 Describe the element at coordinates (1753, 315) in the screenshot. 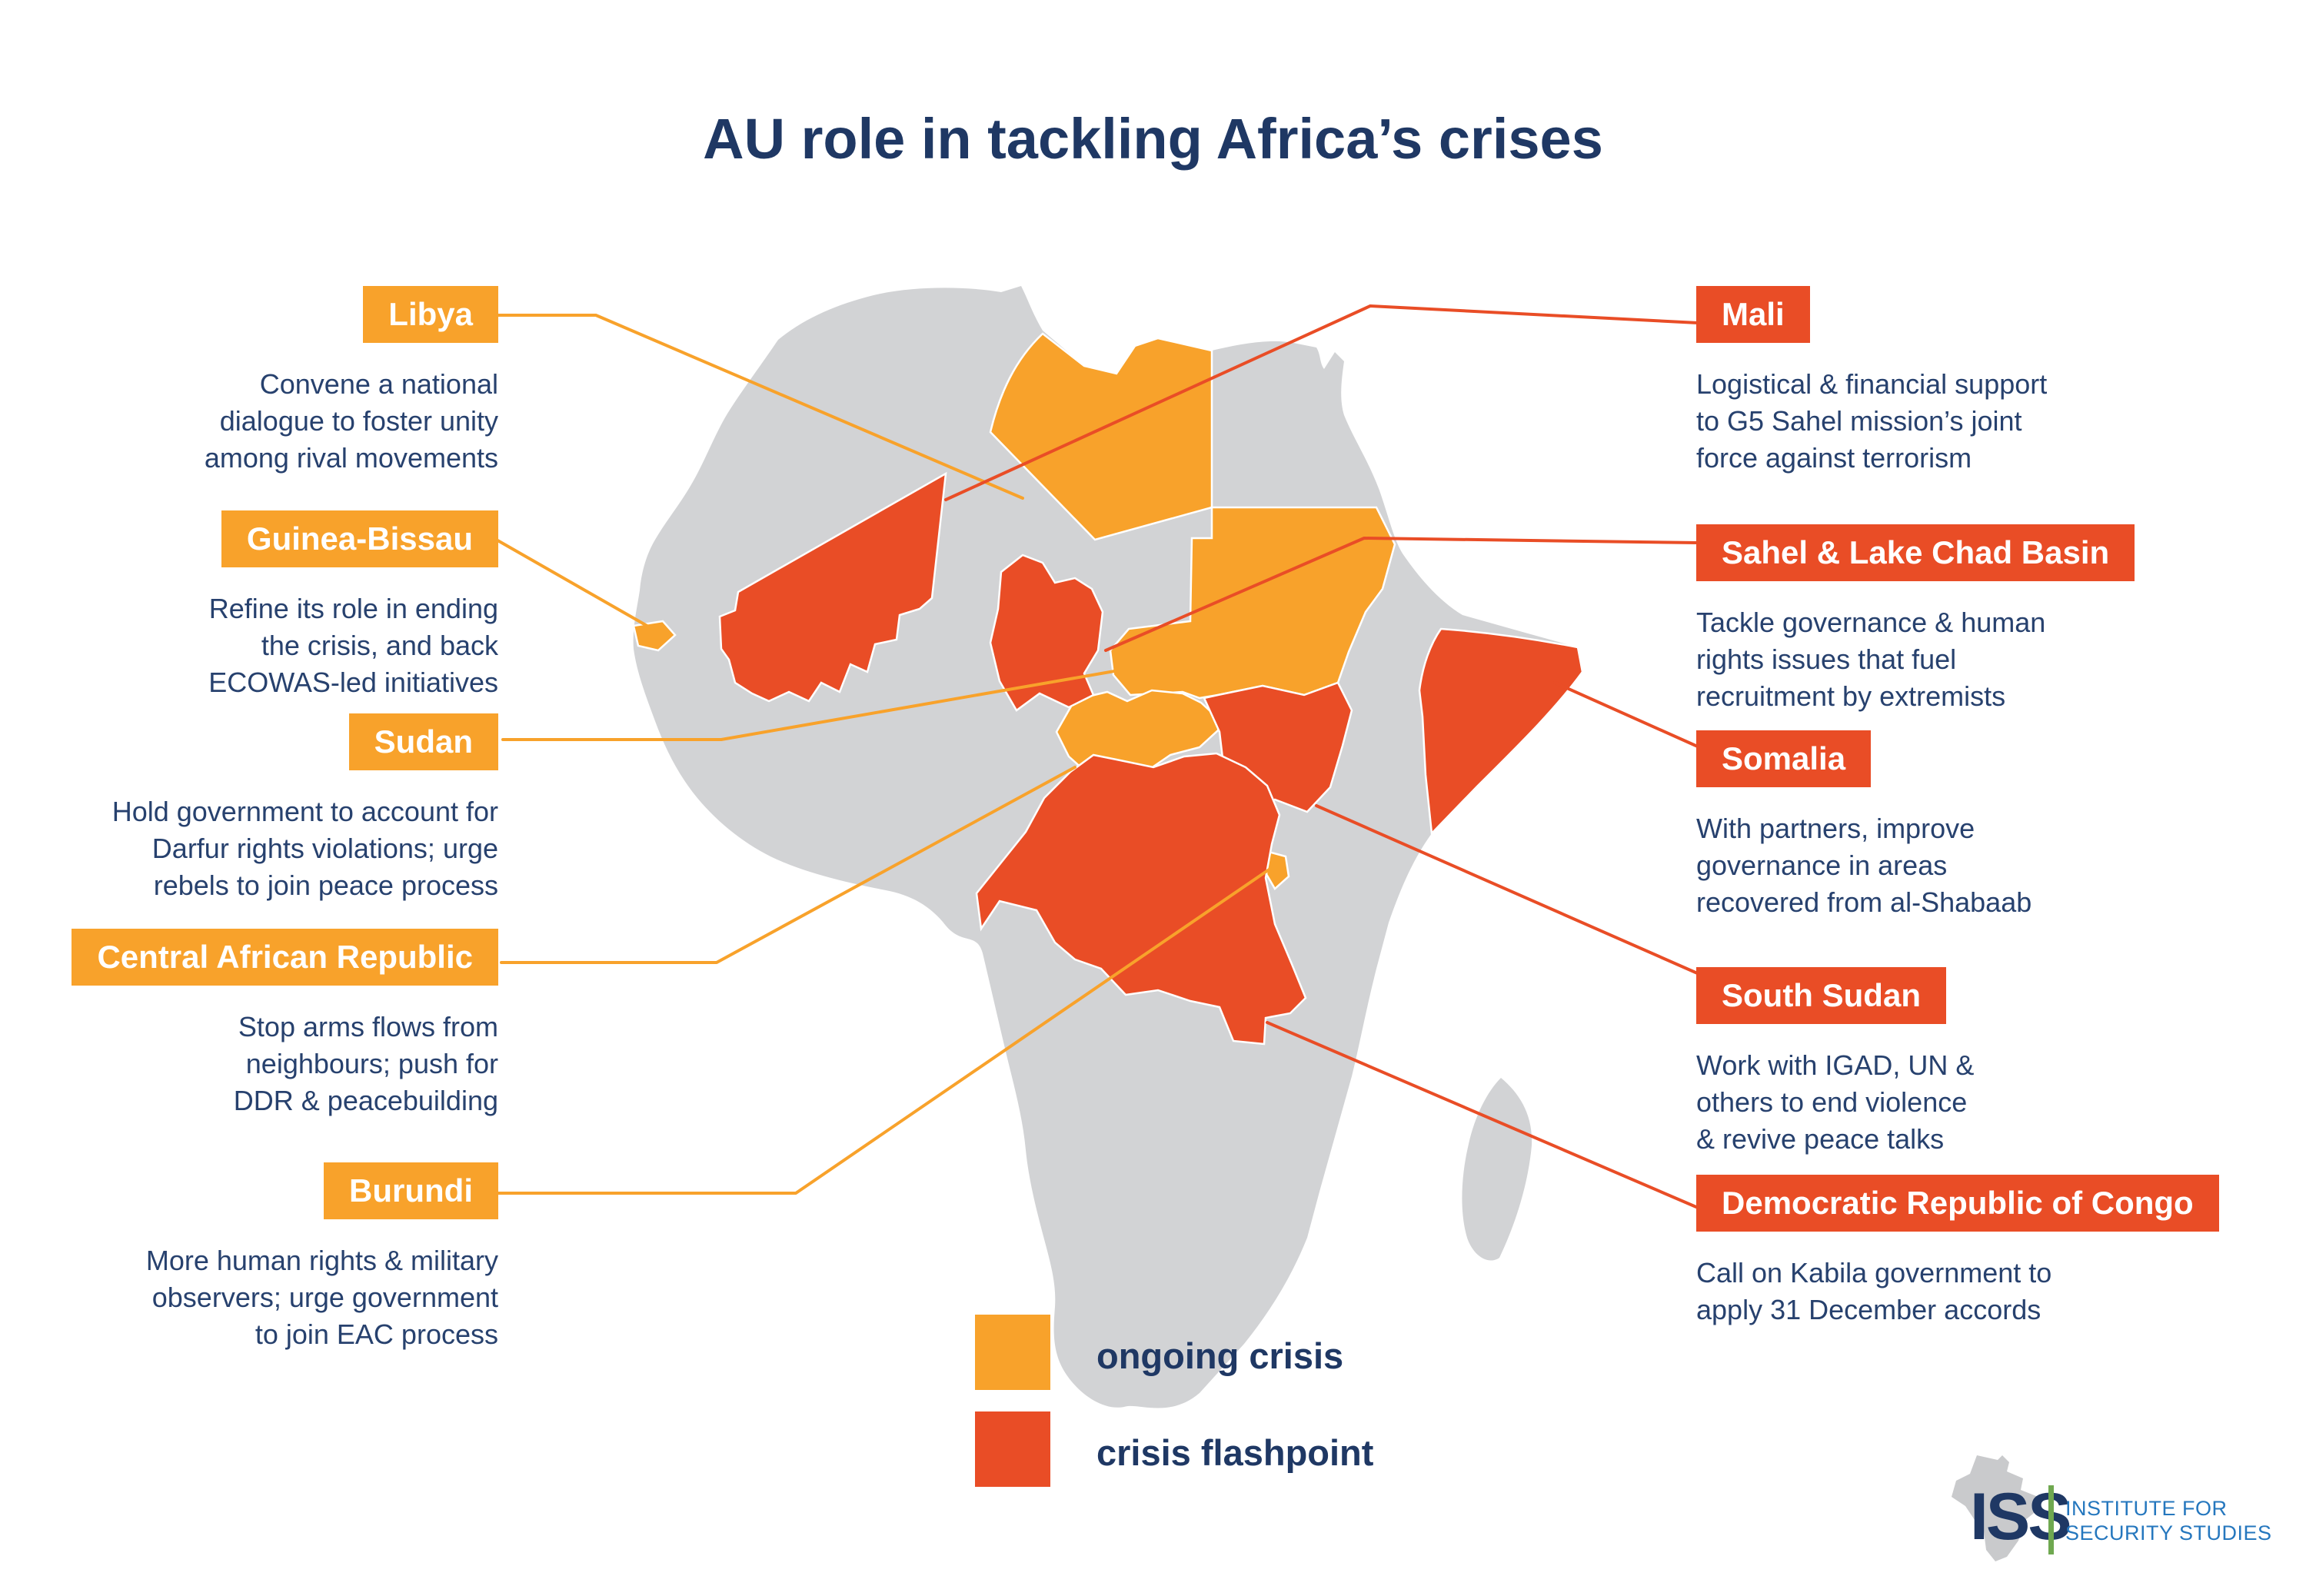

I see `callout-mali-tag: Mali` at that location.